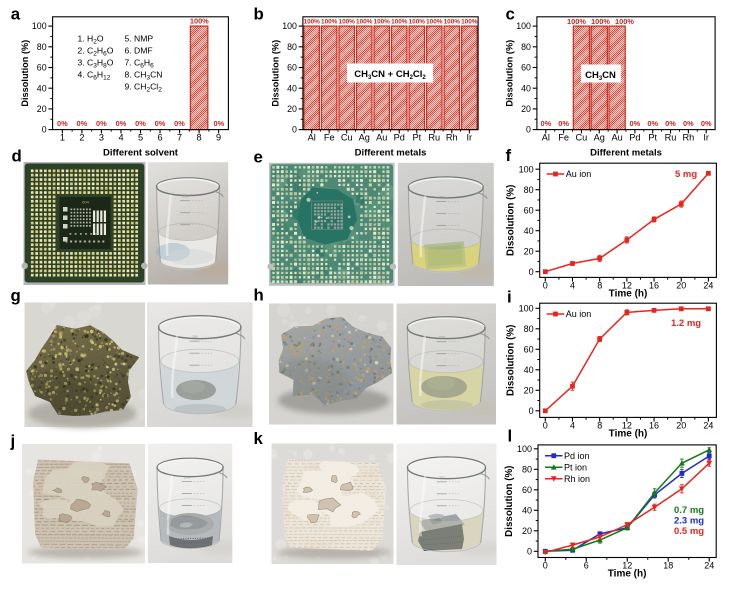 The image size is (747, 592). What do you see at coordinates (390, 75) in the screenshot?
I see `svg-text: CH3​CN + CH2​Cl2​` at bounding box center [390, 75].